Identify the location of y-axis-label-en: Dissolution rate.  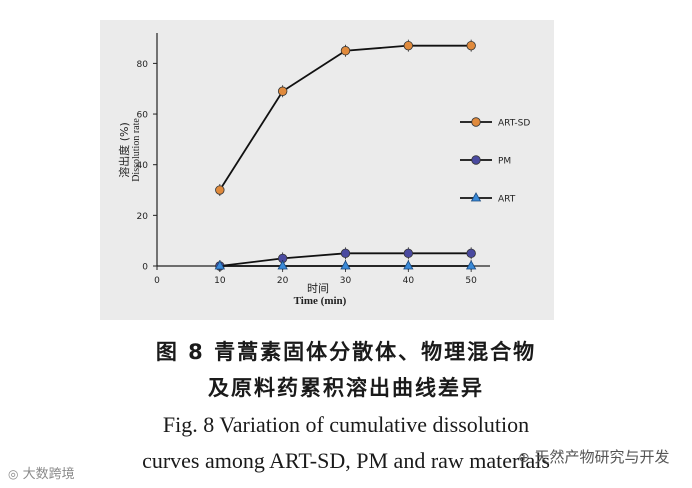
(136, 150).